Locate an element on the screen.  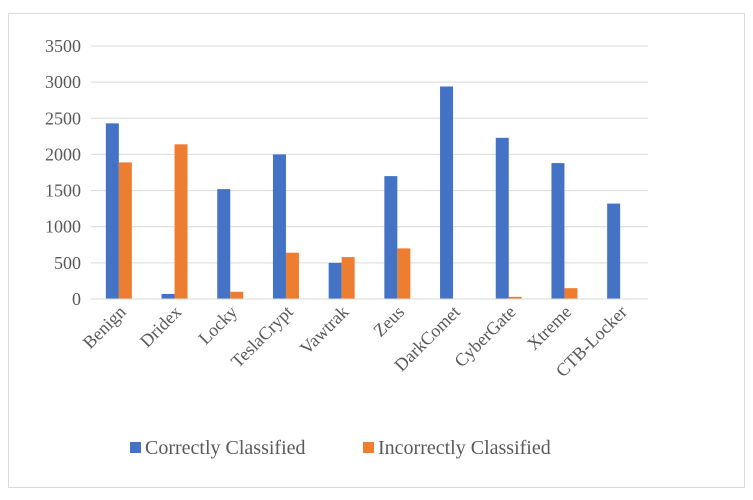
y-tick-label: 3500 is located at coordinates (63, 46).